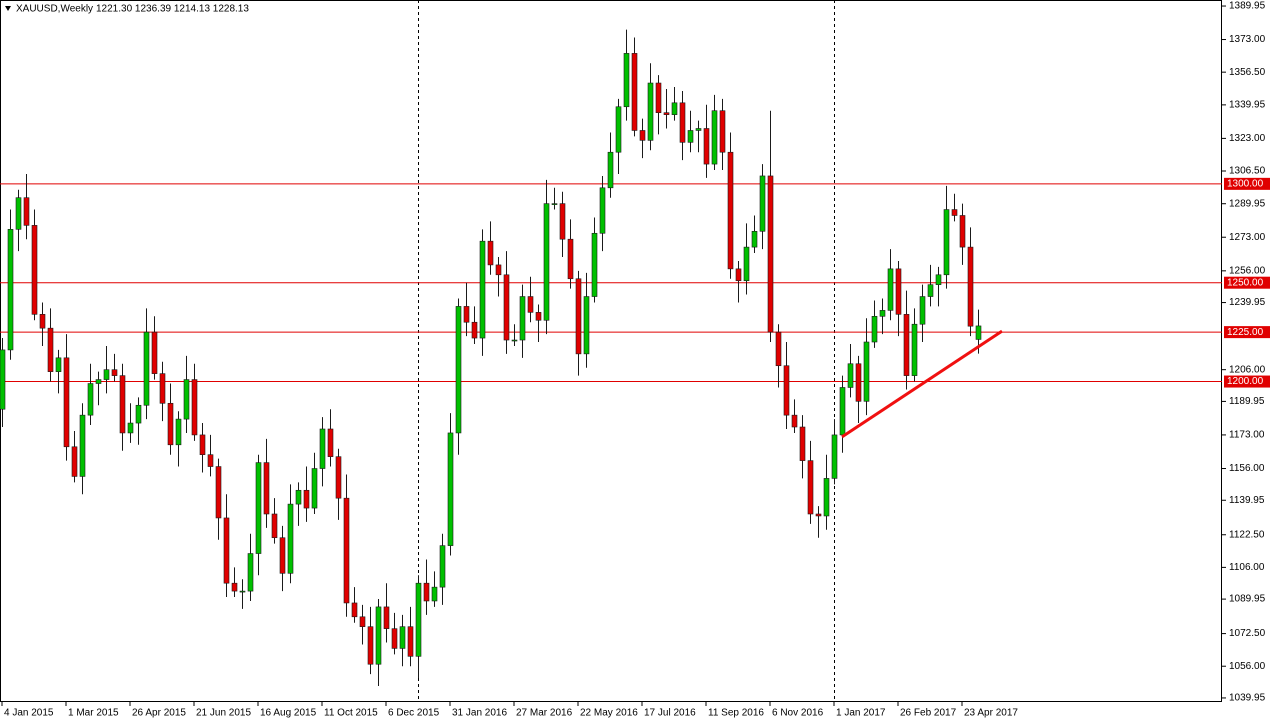 The image size is (1279, 722). Describe the element at coordinates (1247, 270) in the screenshot. I see `y-tick-label: 1256.00` at that location.